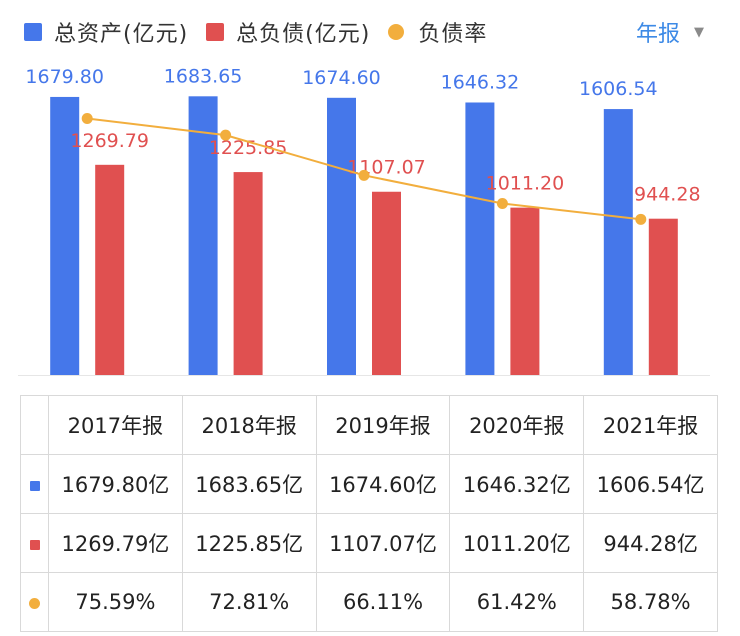 Image resolution: width=740 pixels, height=636 pixels. Describe the element at coordinates (453, 34) in the screenshot. I see `legend-ratio-label: 负债率` at that location.